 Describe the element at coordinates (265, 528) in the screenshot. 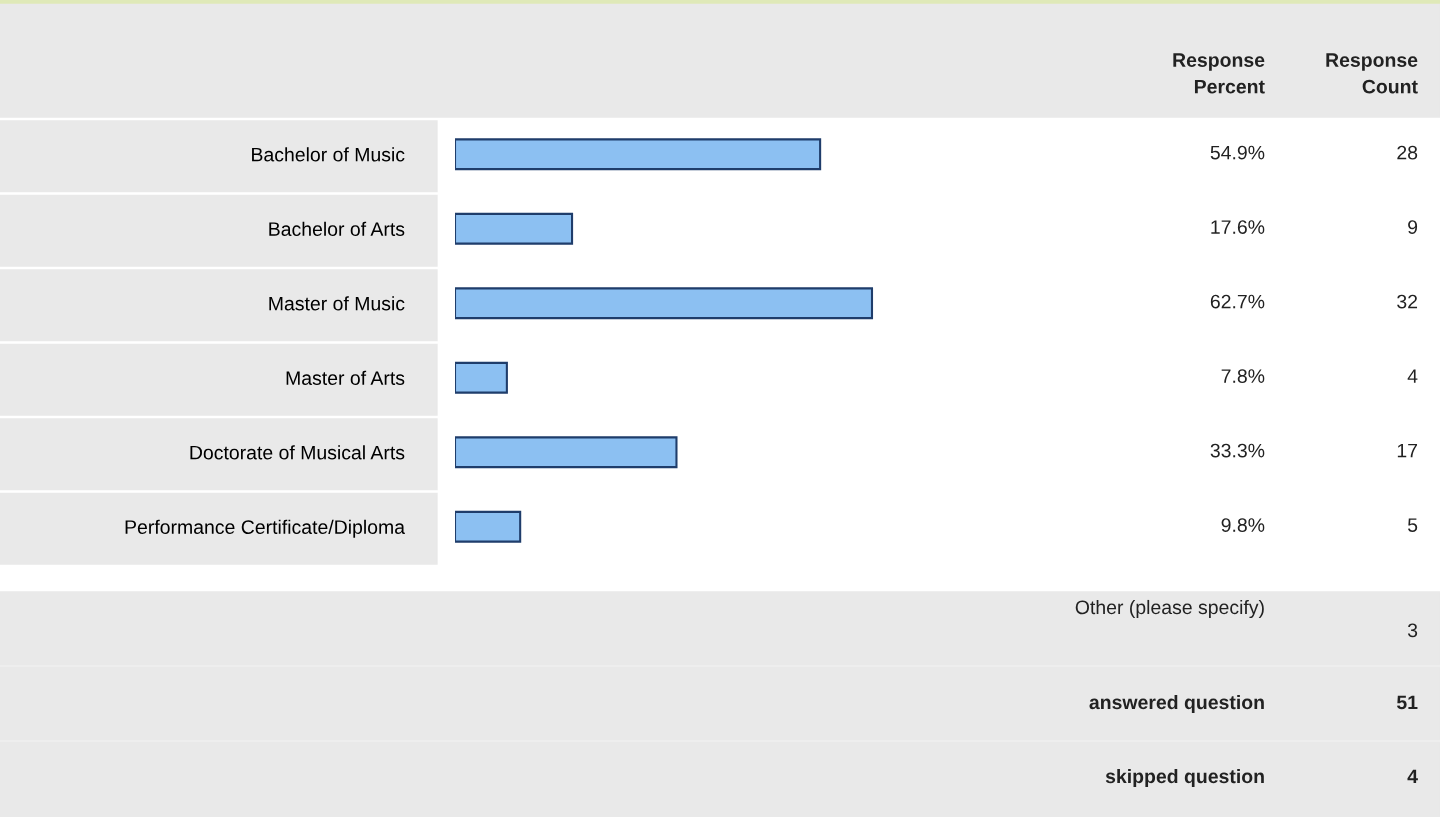

I see `y-tick-label: Performance Certificate/Diploma` at that location.